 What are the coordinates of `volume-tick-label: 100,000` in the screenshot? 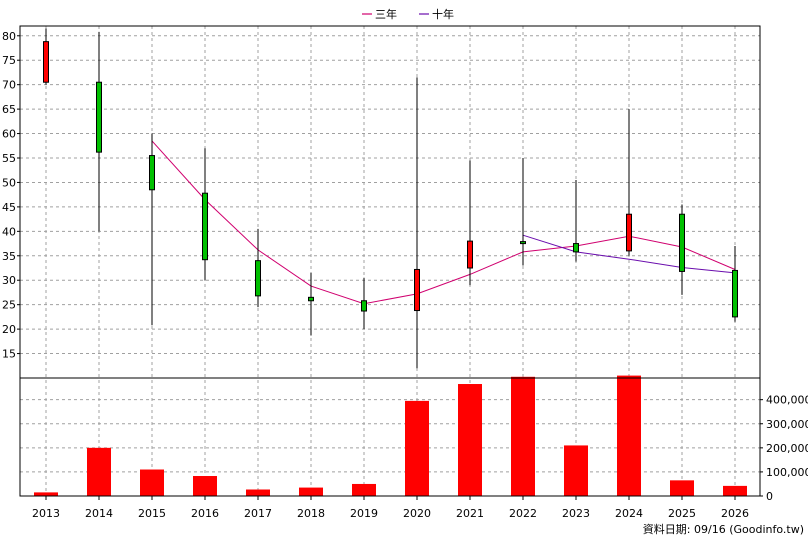 It's located at (787, 472).